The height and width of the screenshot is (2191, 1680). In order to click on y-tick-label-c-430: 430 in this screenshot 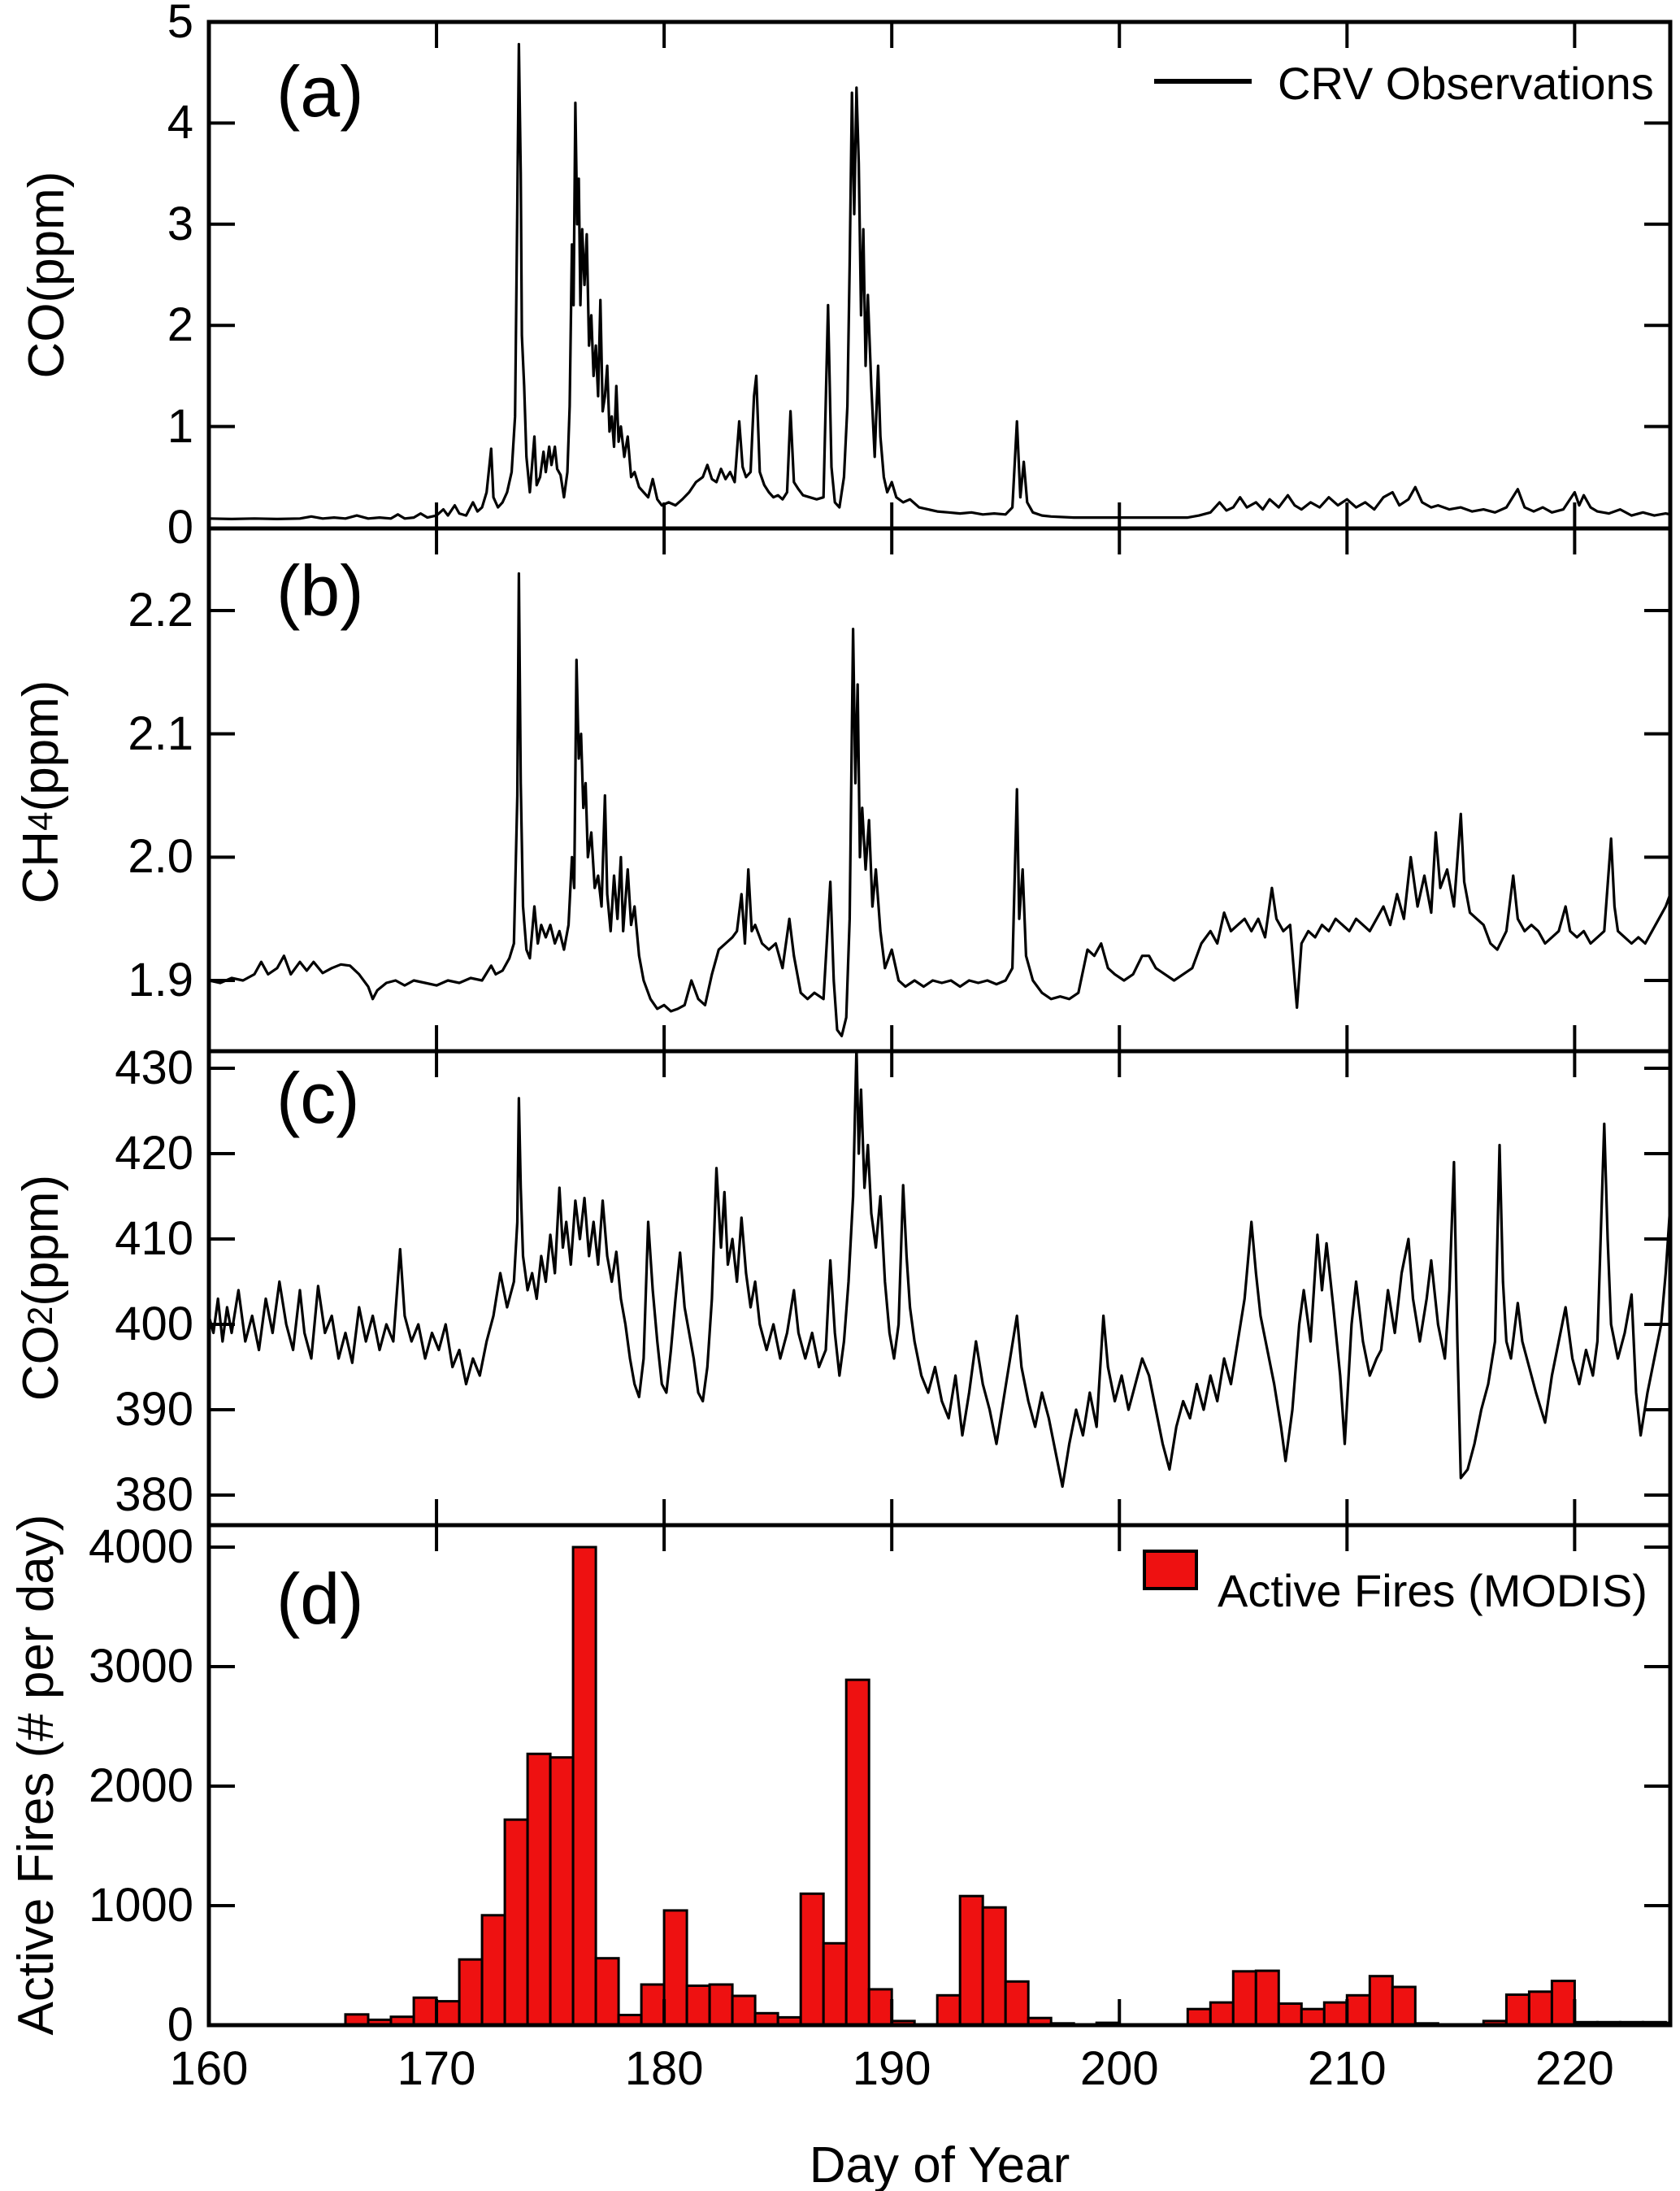, I will do `click(154, 1067)`.